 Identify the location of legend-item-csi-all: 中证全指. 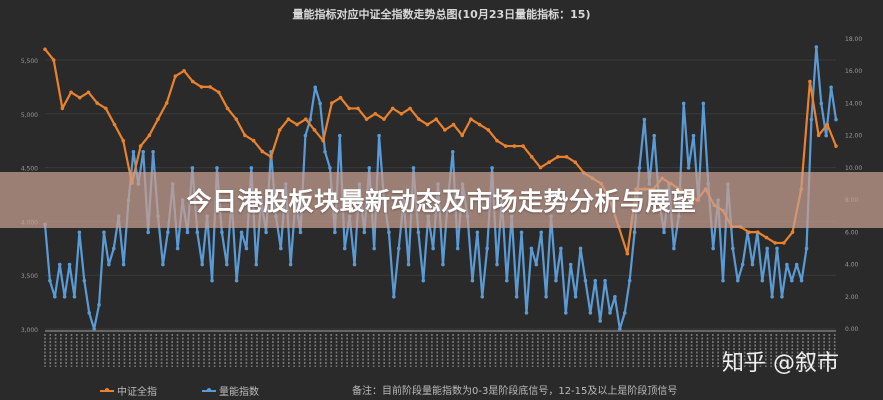
(128, 390).